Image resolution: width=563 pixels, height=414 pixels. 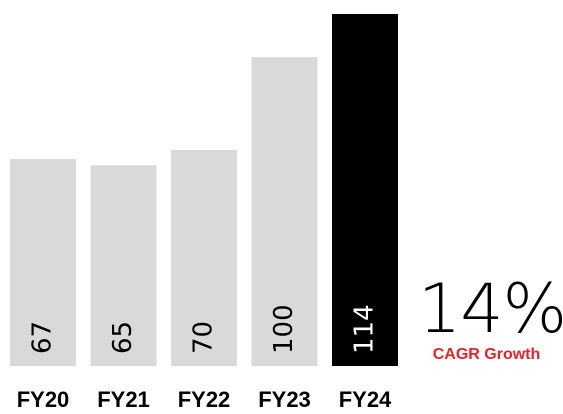 What do you see at coordinates (365, 190) in the screenshot?
I see `bar-fy24` at bounding box center [365, 190].